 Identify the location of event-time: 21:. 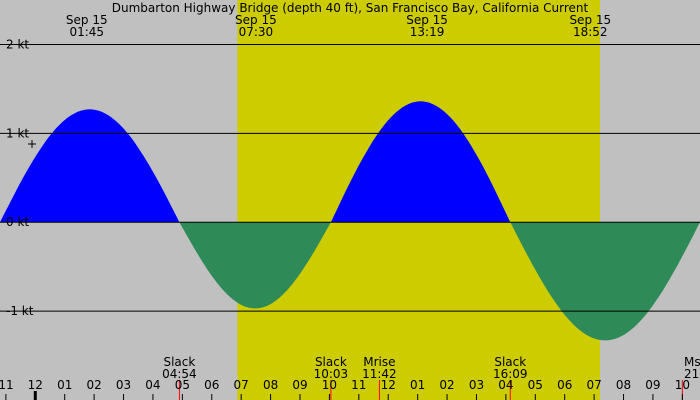
(692, 374).